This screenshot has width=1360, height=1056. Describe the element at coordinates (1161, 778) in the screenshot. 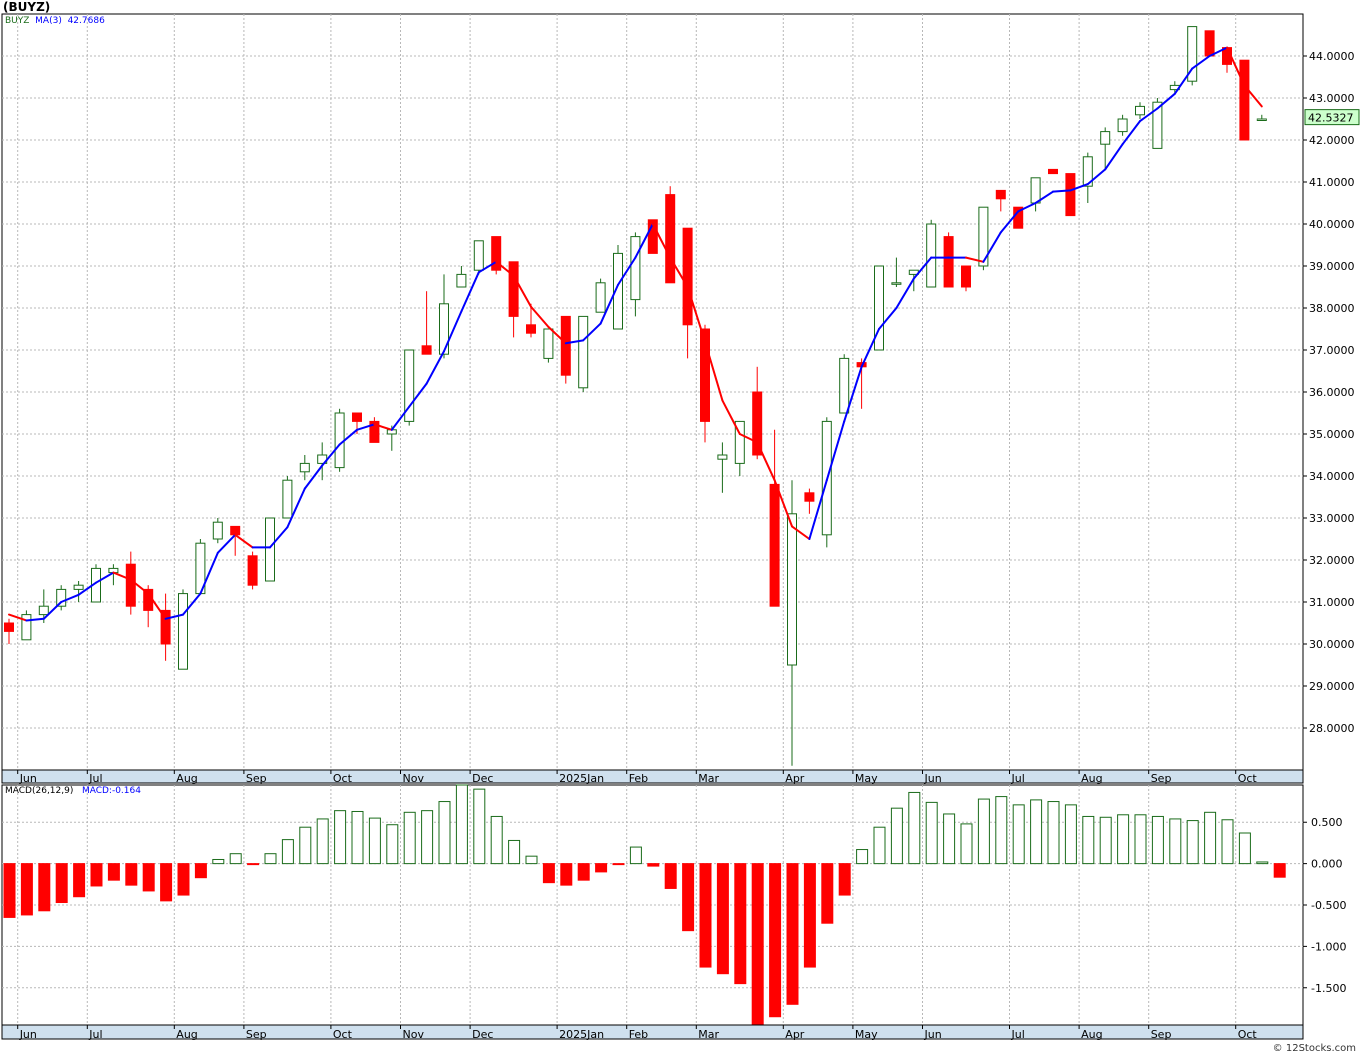

I see `x-tick-label: Sep` at that location.